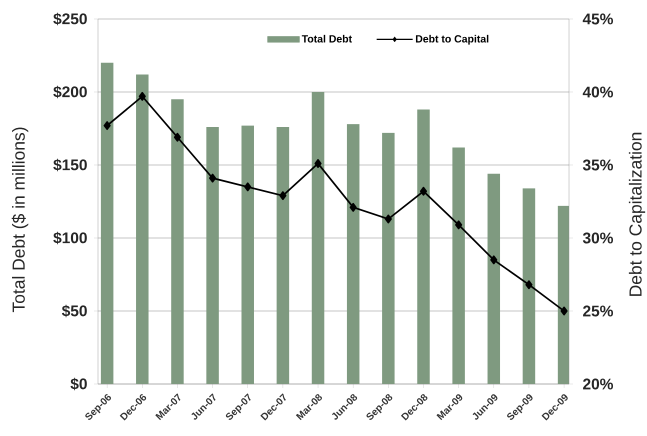 This screenshot has width=647, height=436. What do you see at coordinates (637, 214) in the screenshot?
I see `y2-axis-title: Debt to Capitalization` at bounding box center [637, 214].